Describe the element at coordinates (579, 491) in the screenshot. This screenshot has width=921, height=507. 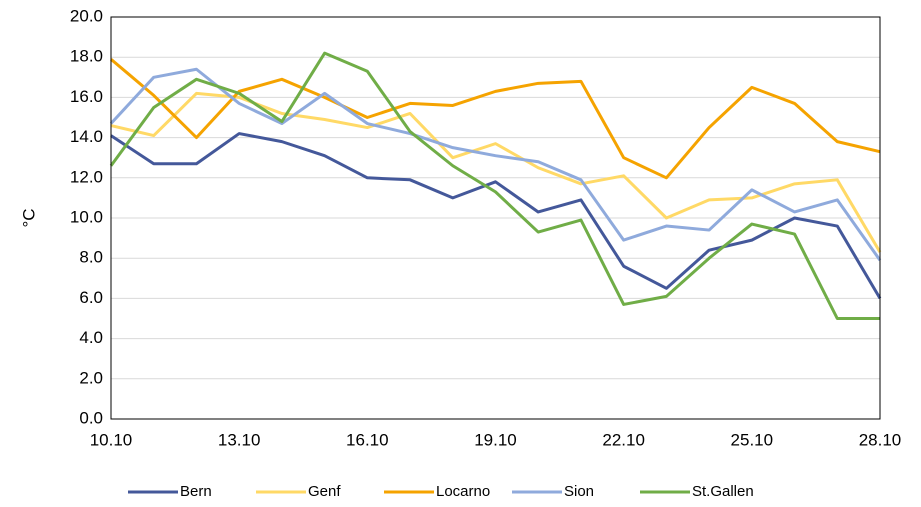
I see `legend-label: Sion` at that location.